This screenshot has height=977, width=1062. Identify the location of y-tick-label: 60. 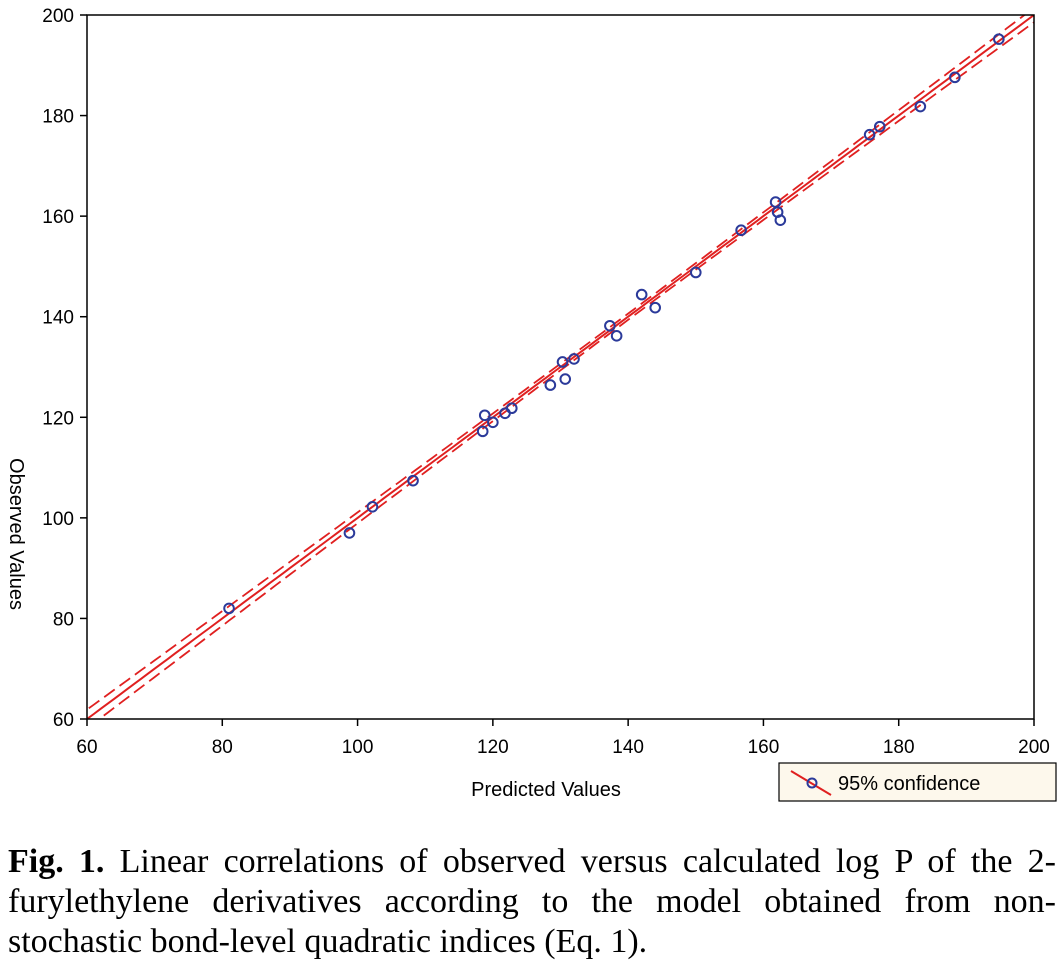
(63, 720).